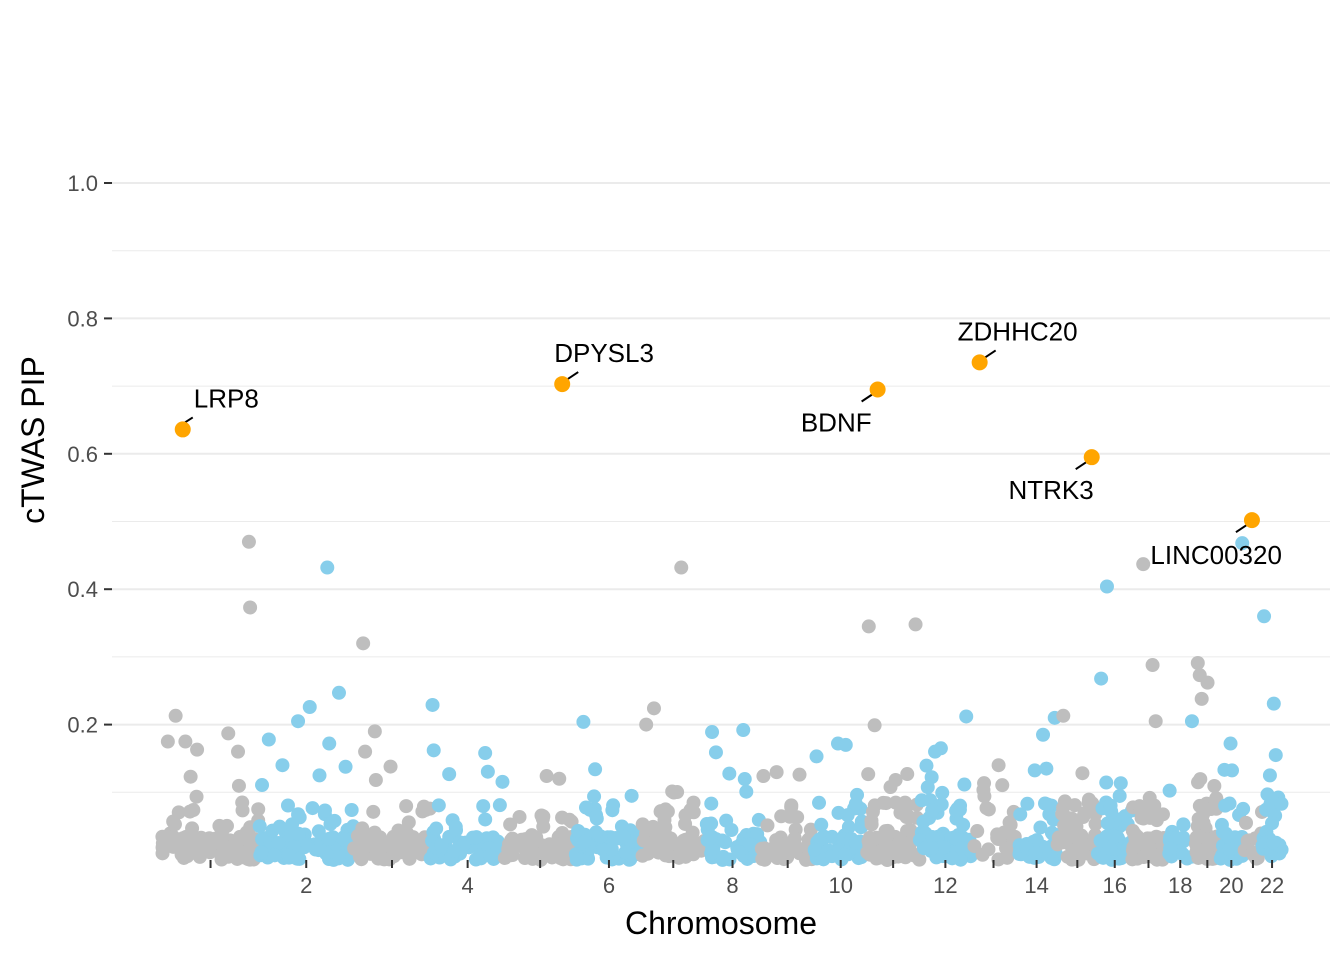 Image resolution: width=1344 pixels, height=960 pixels. What do you see at coordinates (1231, 885) in the screenshot?
I see `x-tick-label: 20` at bounding box center [1231, 885].